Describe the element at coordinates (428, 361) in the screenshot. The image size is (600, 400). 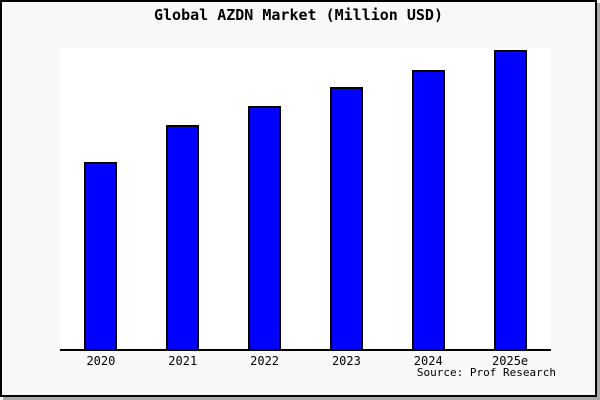
I see `x-tick-label-2024: 2024` at that location.